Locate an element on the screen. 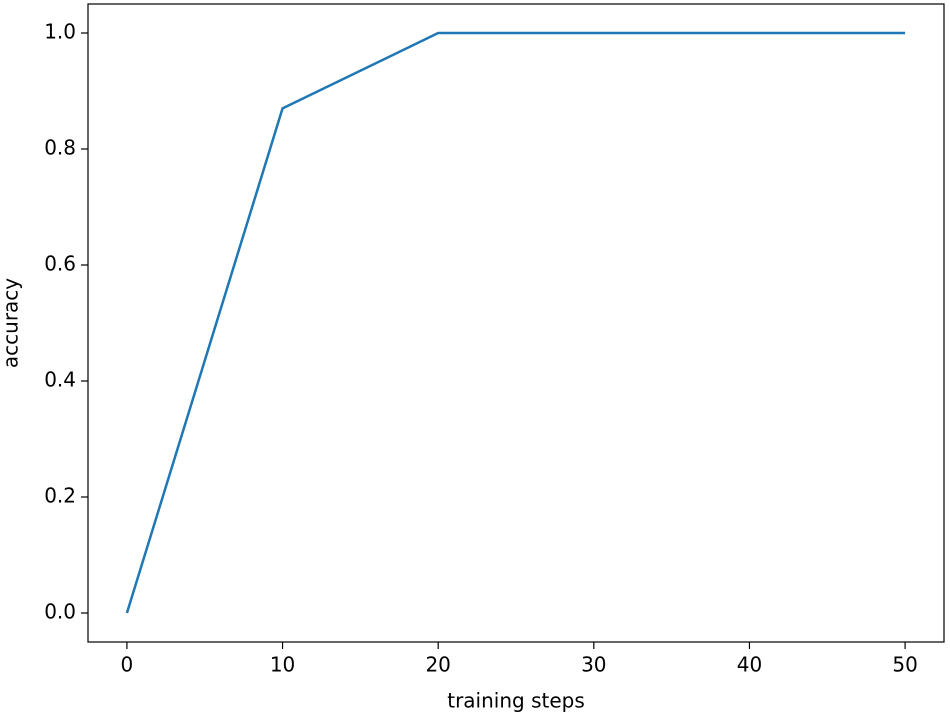  y-tick-label: 0.2 is located at coordinates (60, 496).